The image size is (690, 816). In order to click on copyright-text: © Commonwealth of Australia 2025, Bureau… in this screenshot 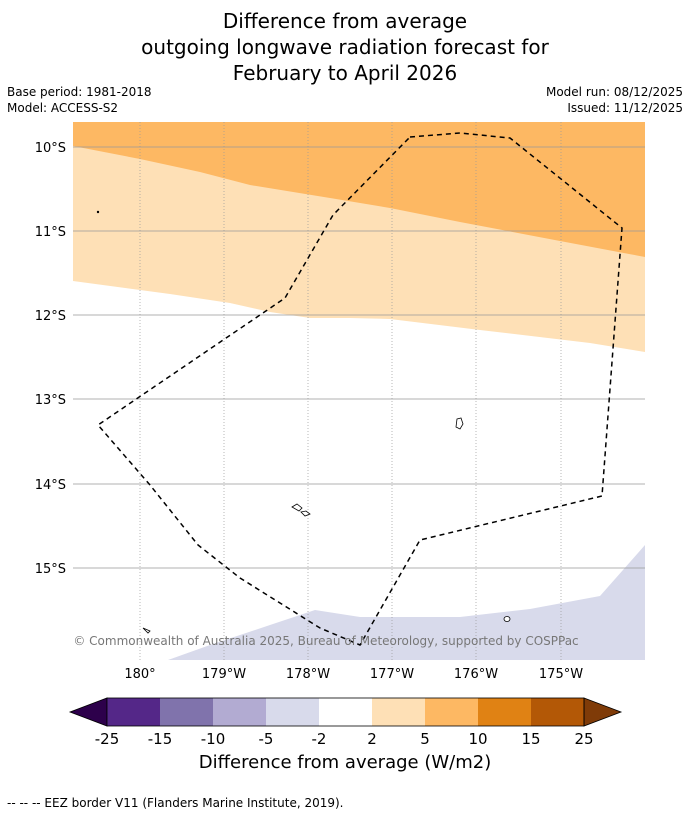, I will do `click(325, 641)`.